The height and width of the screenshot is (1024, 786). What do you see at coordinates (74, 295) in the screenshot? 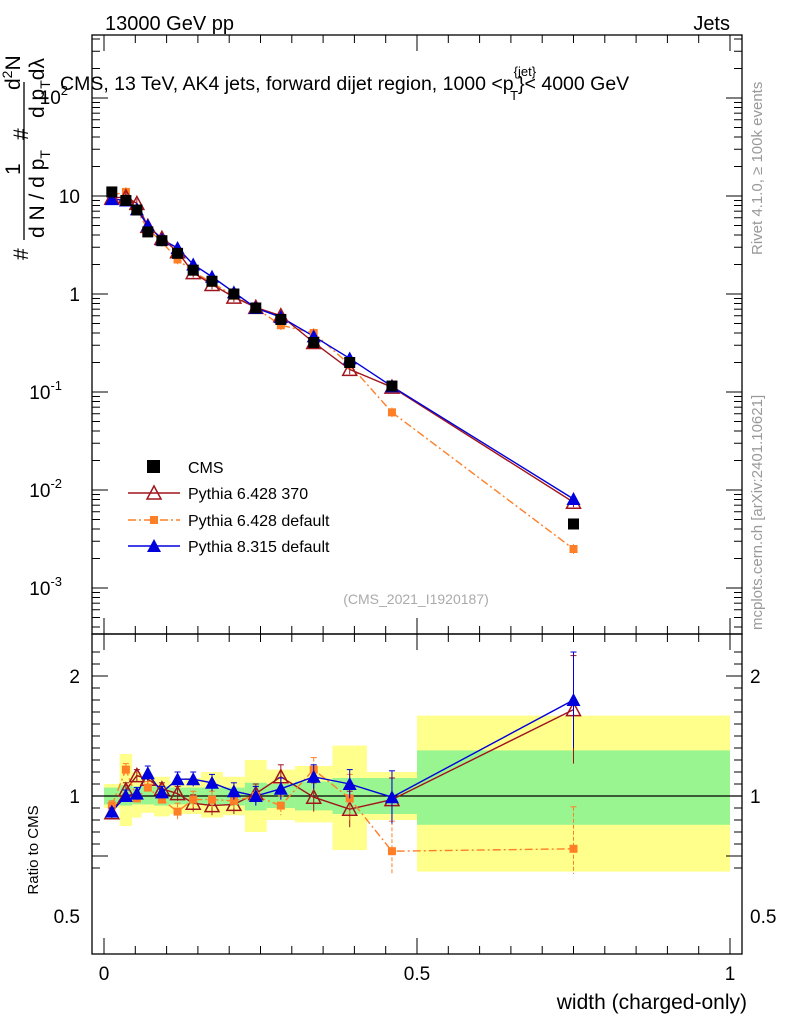
I see `ytick-label-1: 1` at bounding box center [74, 295].